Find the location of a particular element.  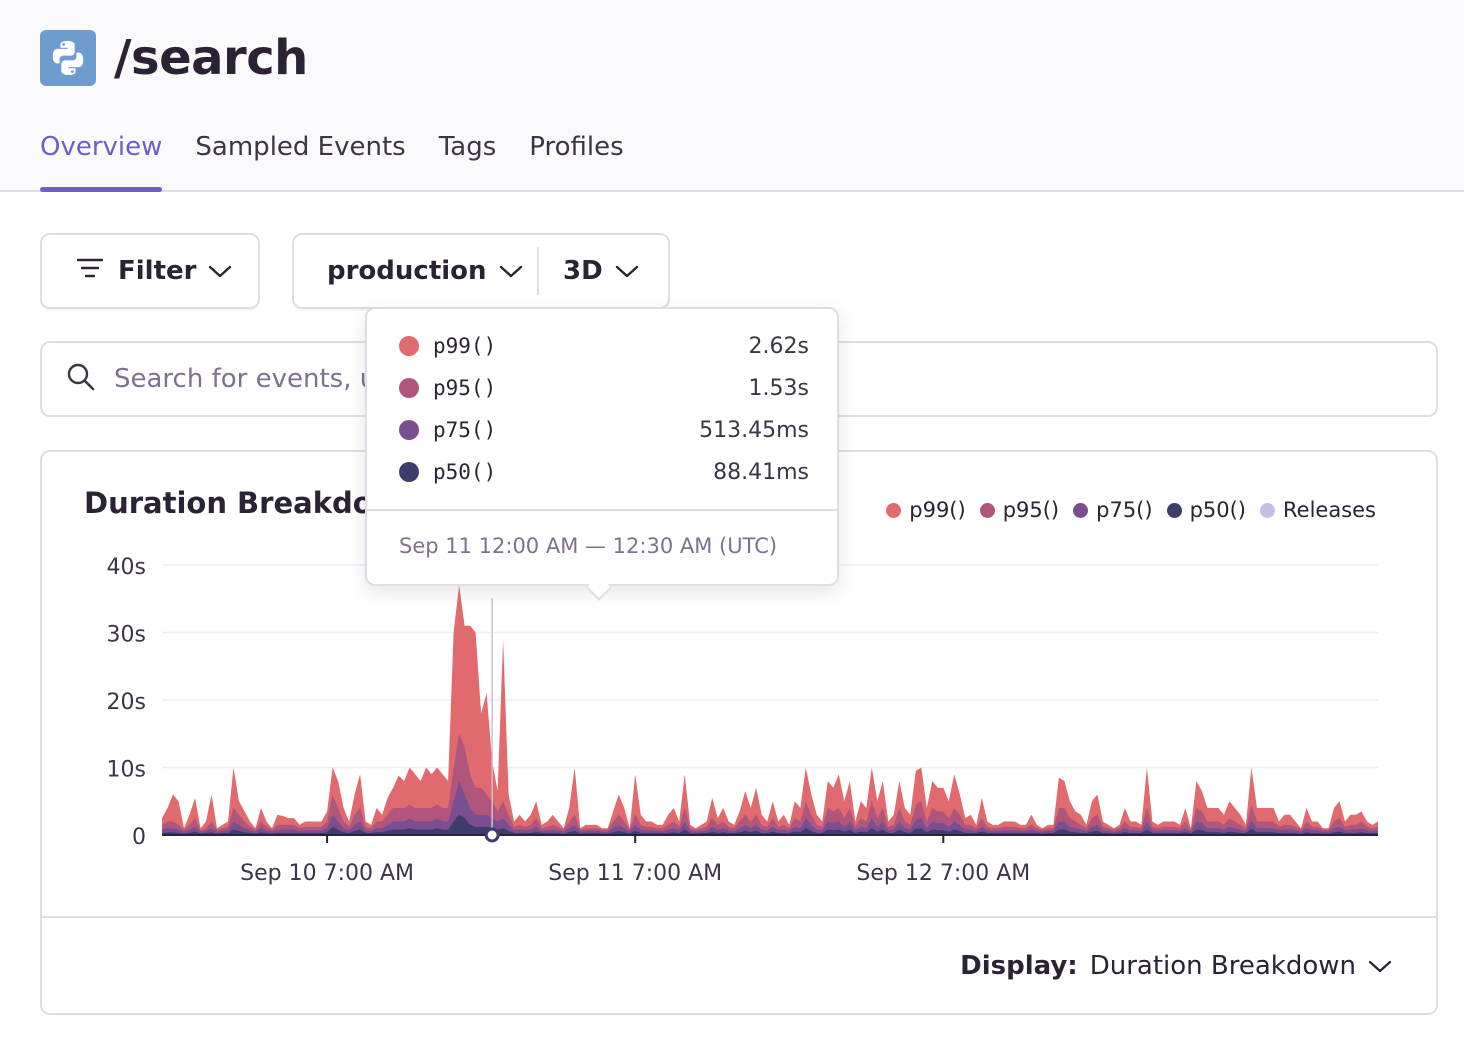

chart-legend: p99() p95() p75() p50() Releases is located at coordinates (1124, 510).